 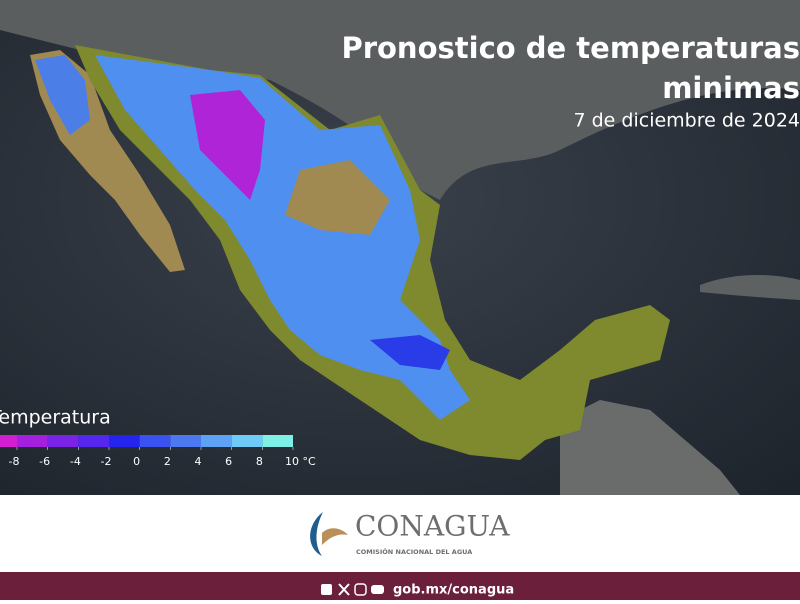 What do you see at coordinates (259, 461) in the screenshot?
I see `tick-label: 8` at bounding box center [259, 461].